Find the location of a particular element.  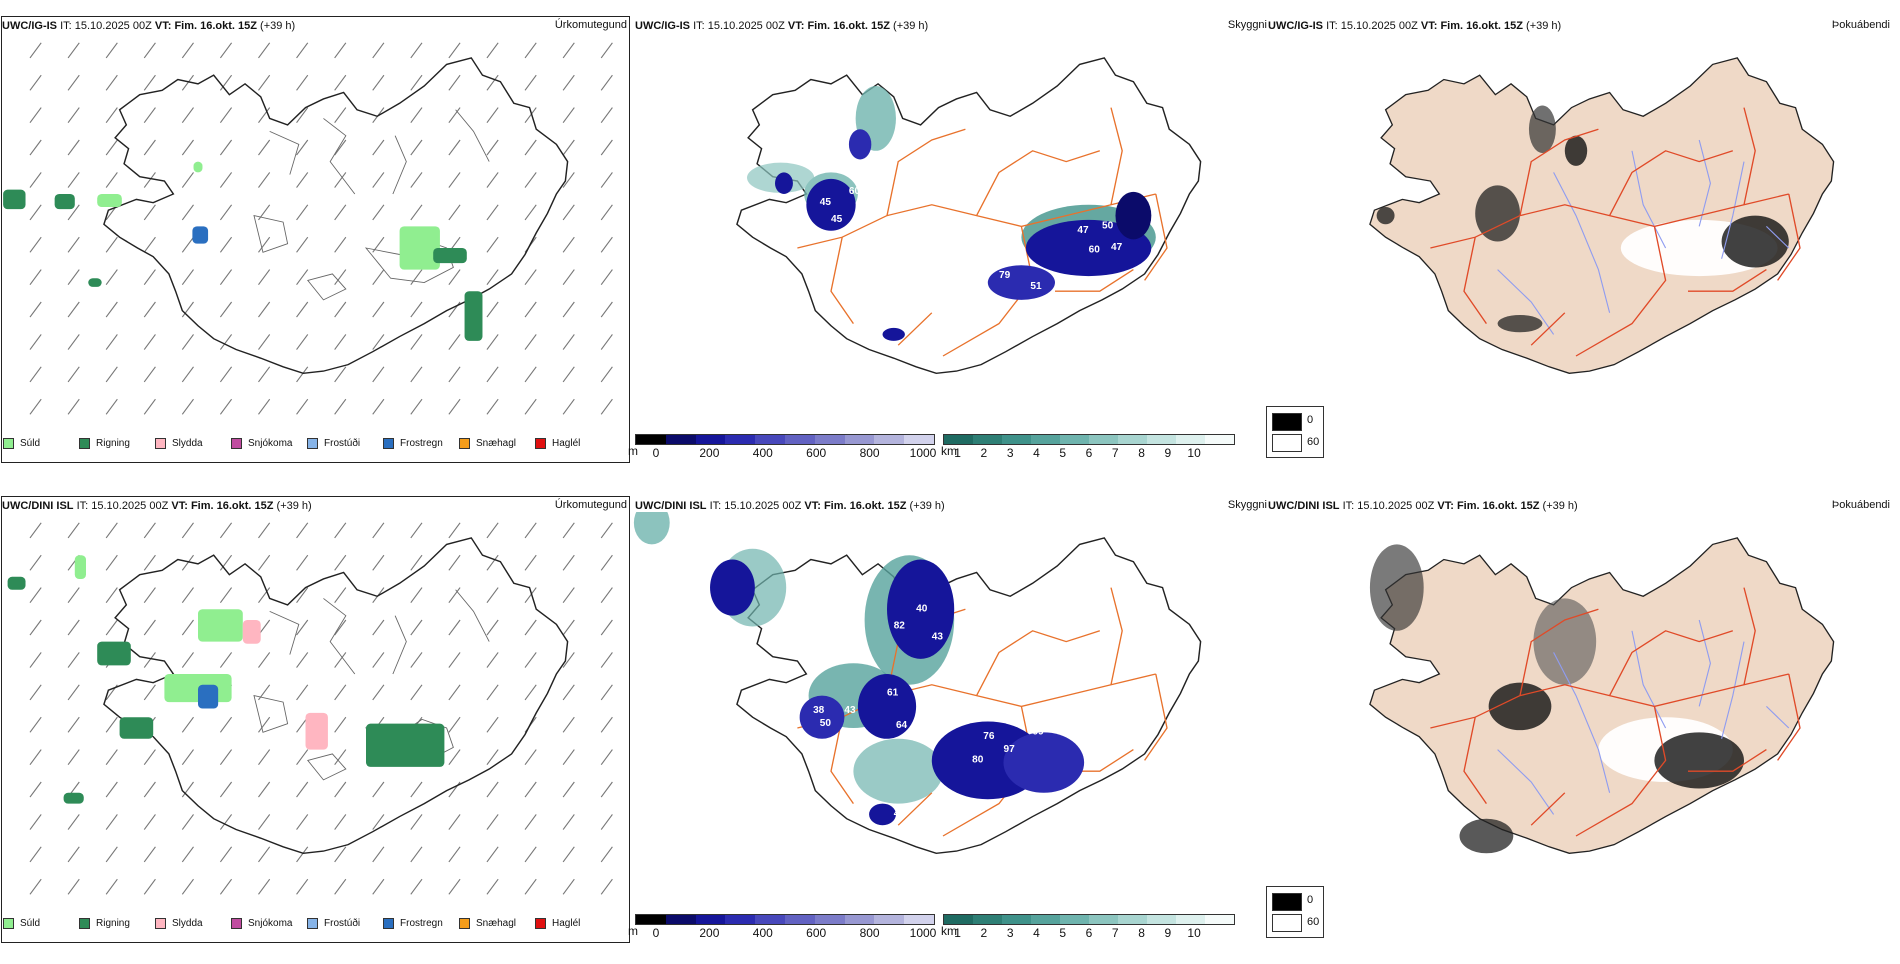

map-layer is located at coordinates (308, 228).